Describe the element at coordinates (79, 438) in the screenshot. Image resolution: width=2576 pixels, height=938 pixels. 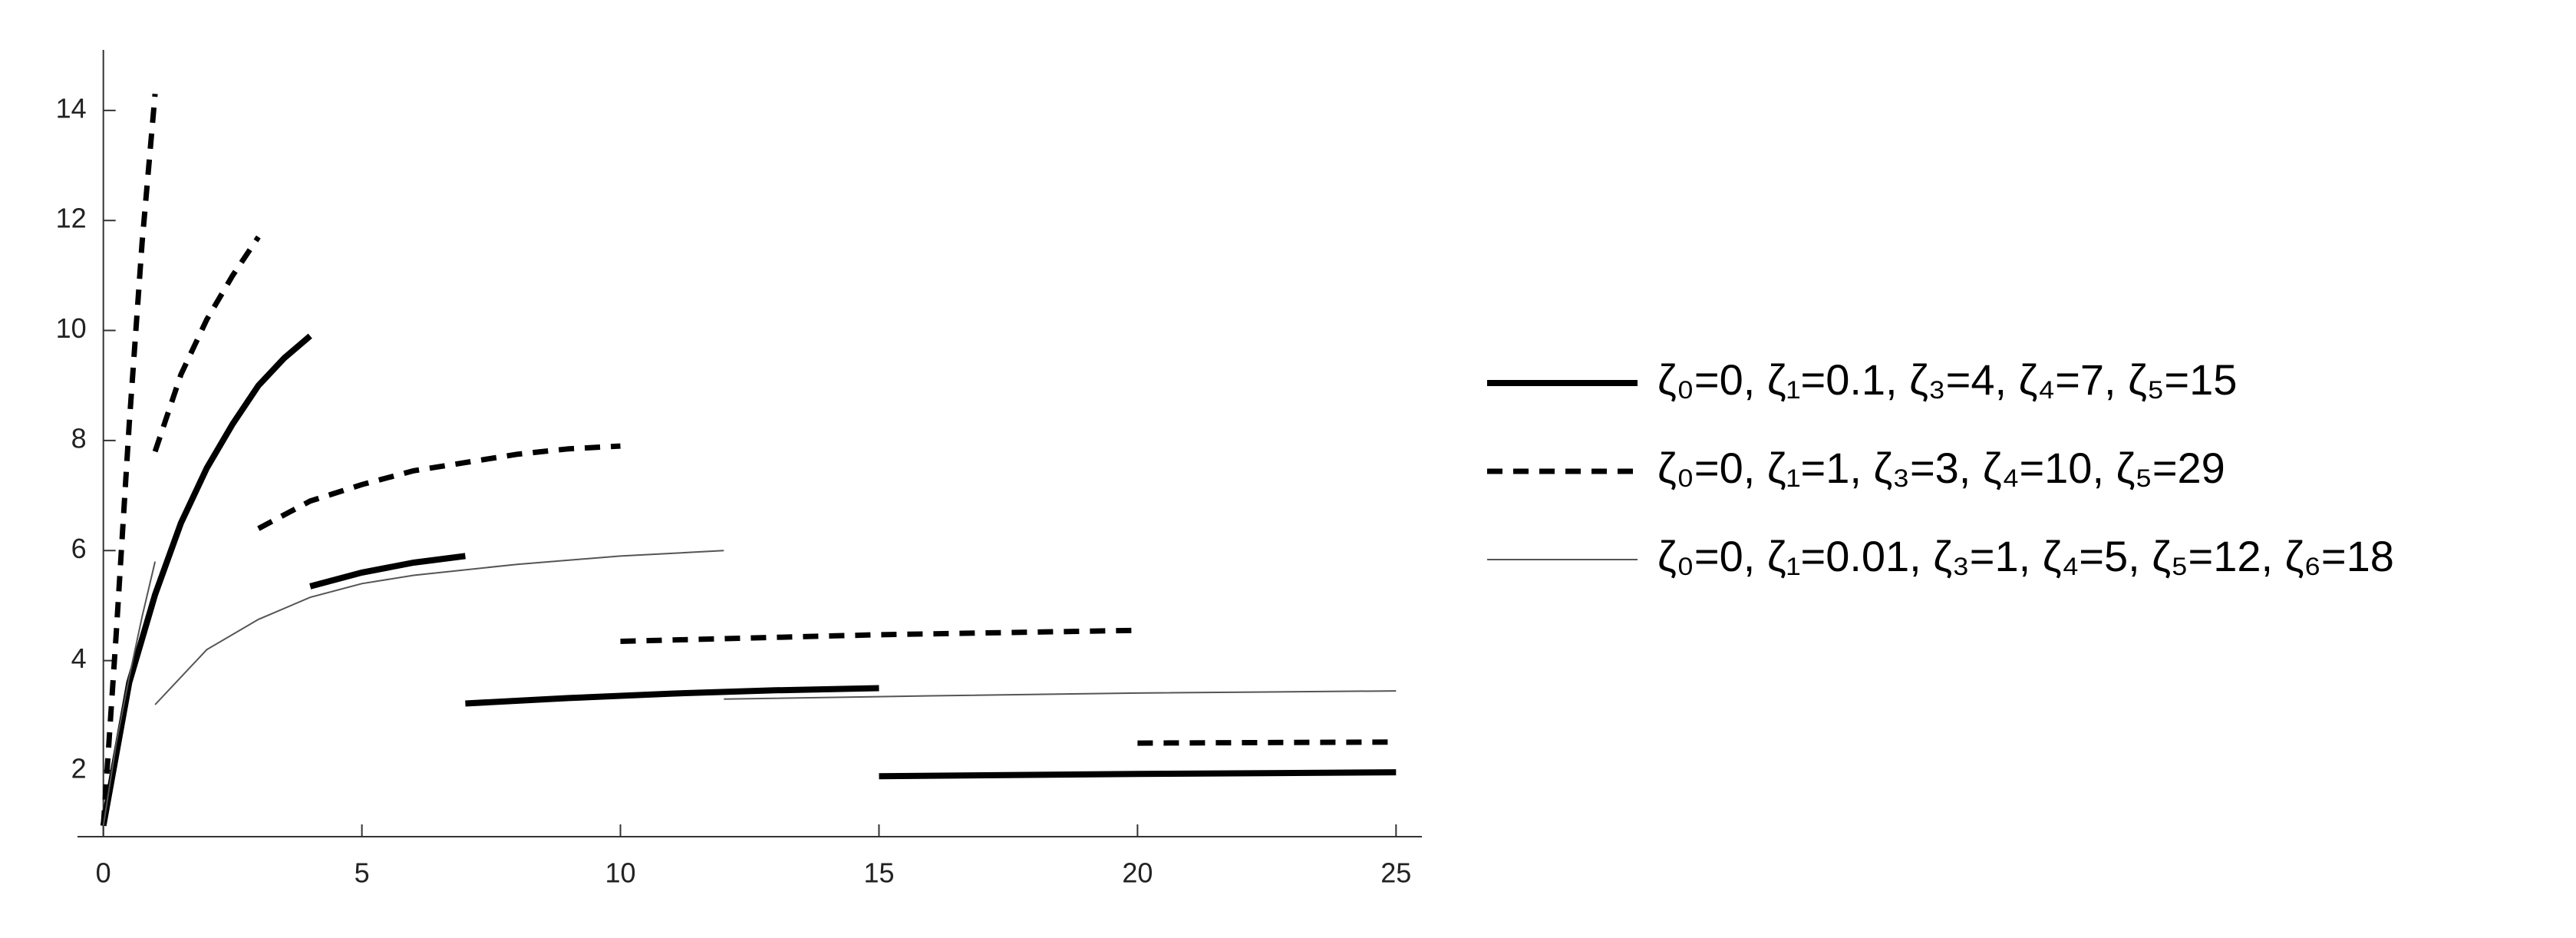
I see `y-tick-label: 8` at that location.